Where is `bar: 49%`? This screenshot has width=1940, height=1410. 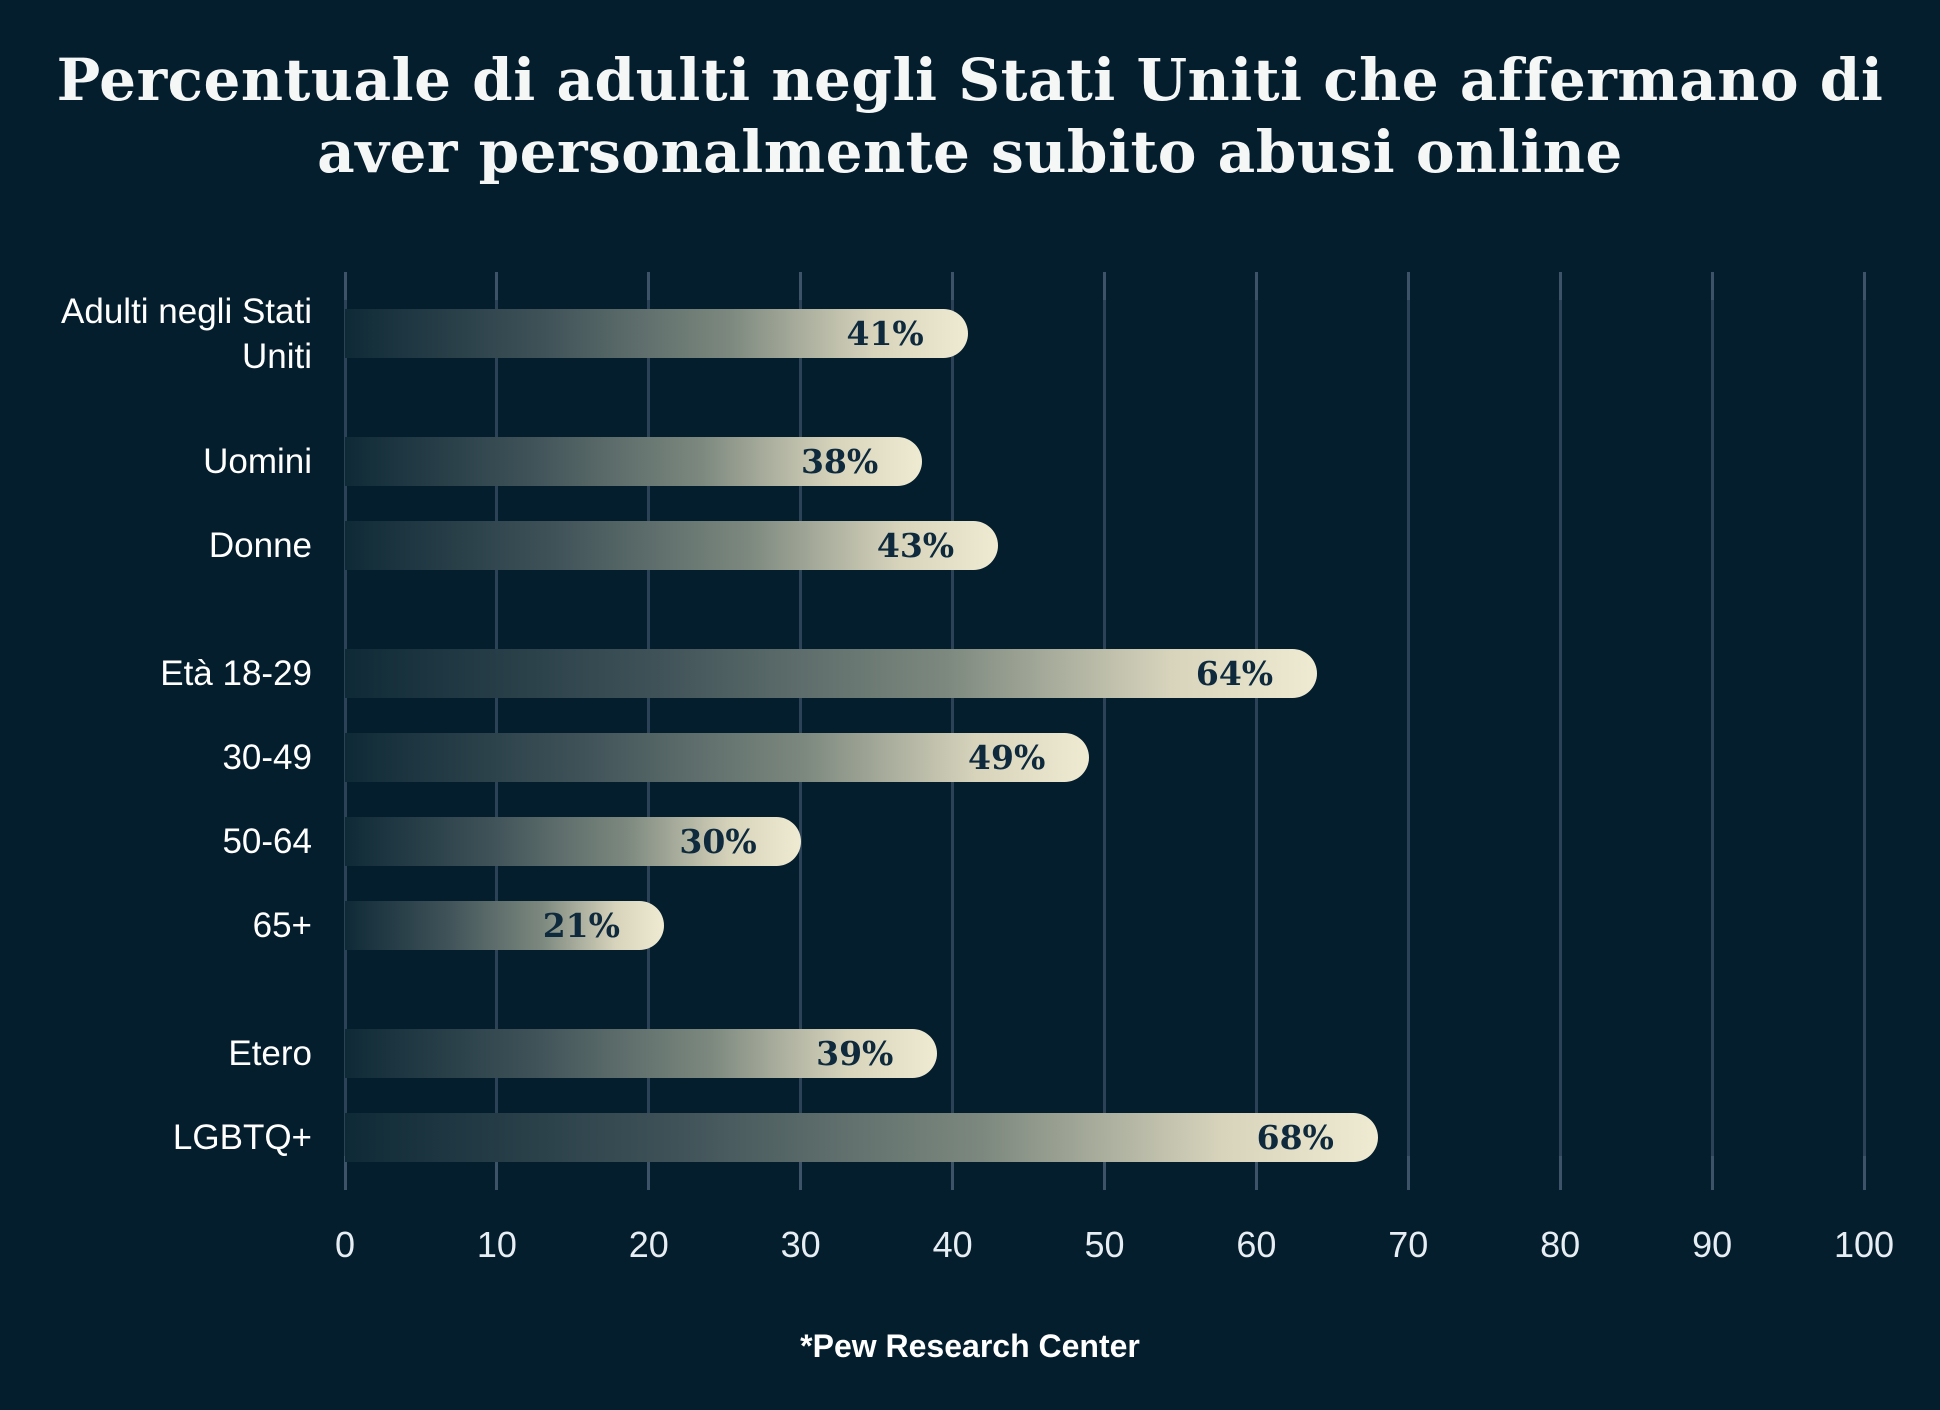
bar: 49% is located at coordinates (717, 757).